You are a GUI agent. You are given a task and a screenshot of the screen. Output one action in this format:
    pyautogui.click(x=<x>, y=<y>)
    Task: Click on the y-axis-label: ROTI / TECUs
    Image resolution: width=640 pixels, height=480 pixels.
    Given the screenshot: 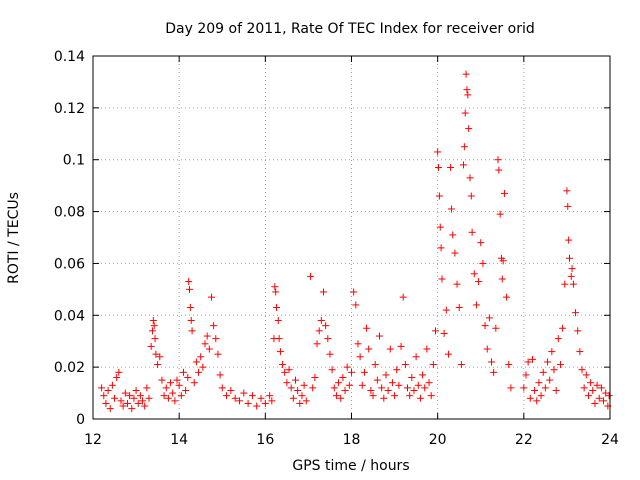 What is the action you would take?
    pyautogui.click(x=14, y=238)
    